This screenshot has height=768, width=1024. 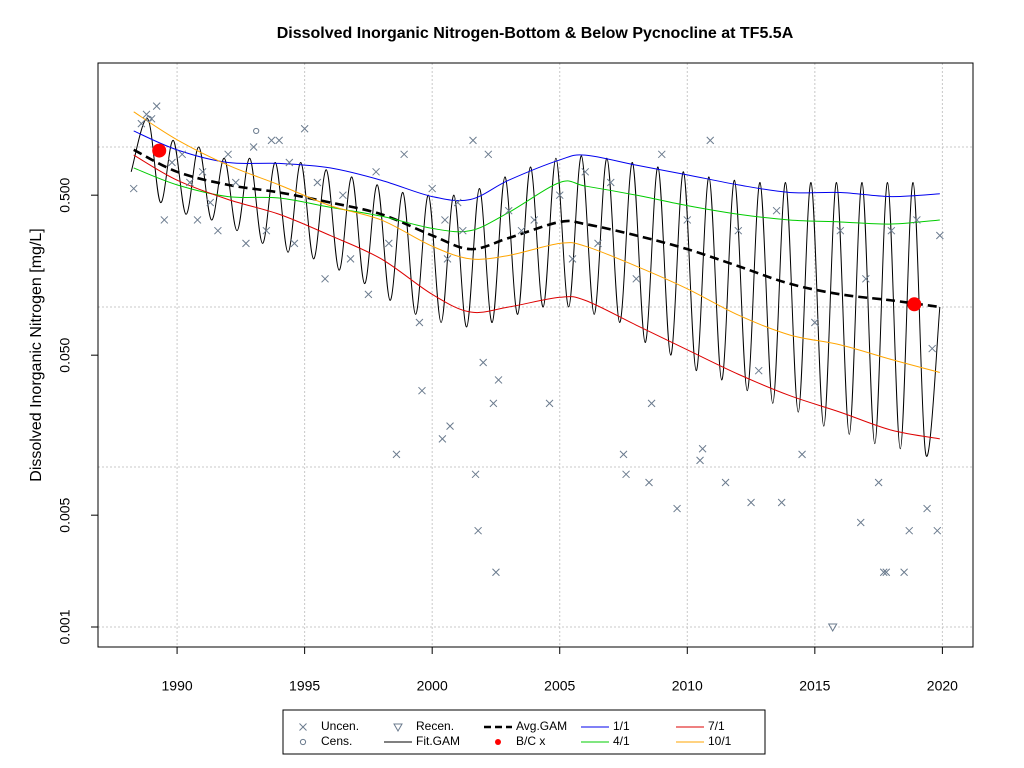 What do you see at coordinates (559, 686) in the screenshot?
I see `x-tick-label: 2005` at bounding box center [559, 686].